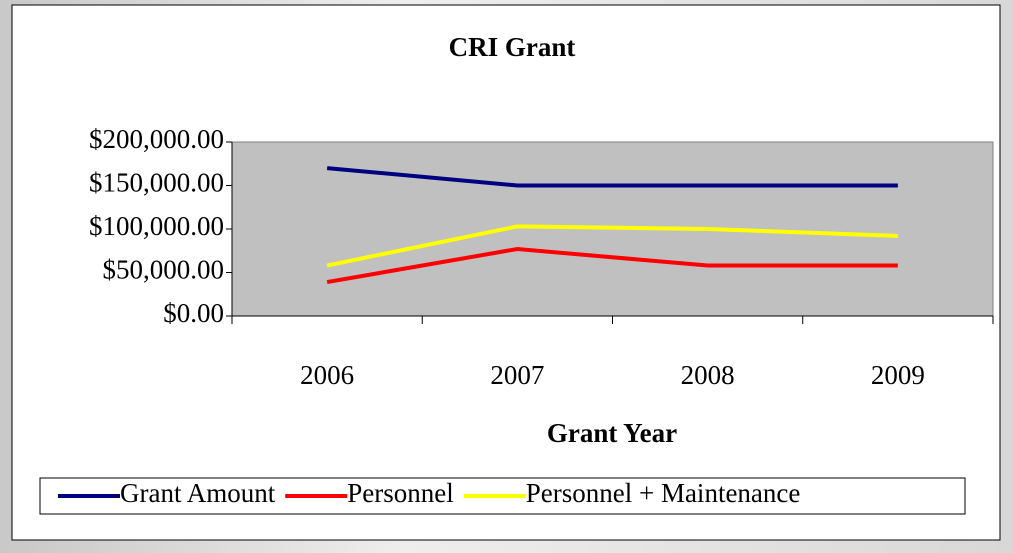 The image size is (1013, 553). I want to click on x-tick-label: 2006, so click(327, 375).